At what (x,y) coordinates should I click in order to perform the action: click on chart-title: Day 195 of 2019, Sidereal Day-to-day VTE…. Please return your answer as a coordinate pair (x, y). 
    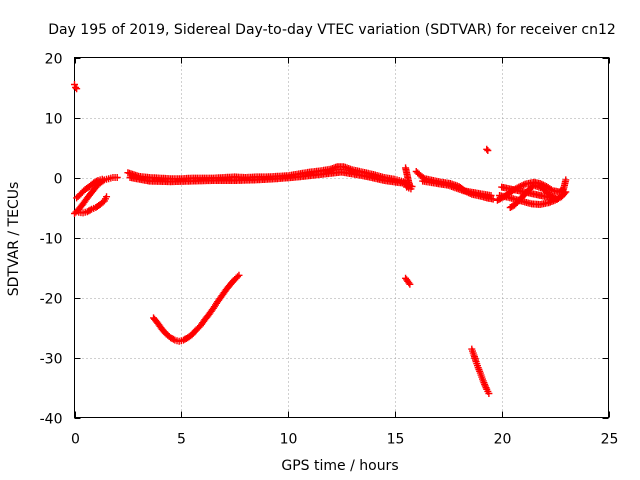
    Looking at the image, I should click on (332, 30).